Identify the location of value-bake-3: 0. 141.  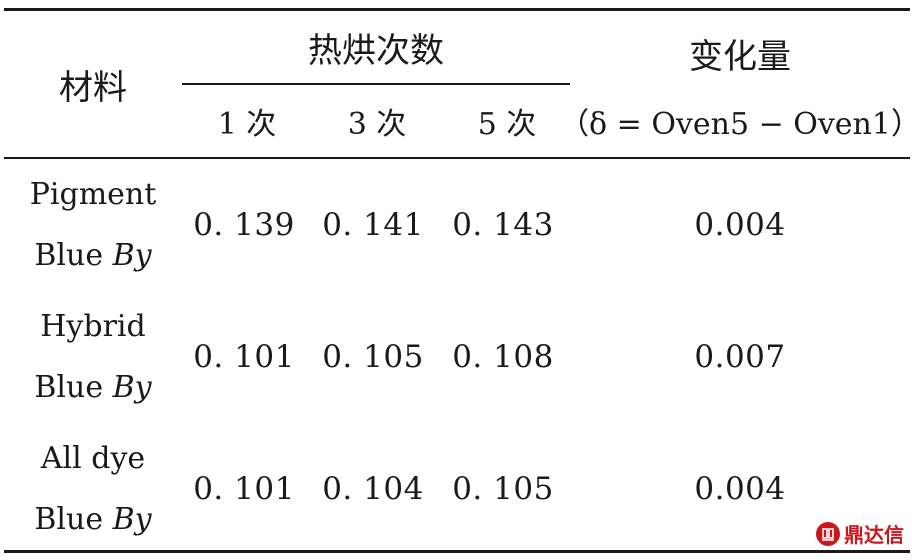
(373, 225).